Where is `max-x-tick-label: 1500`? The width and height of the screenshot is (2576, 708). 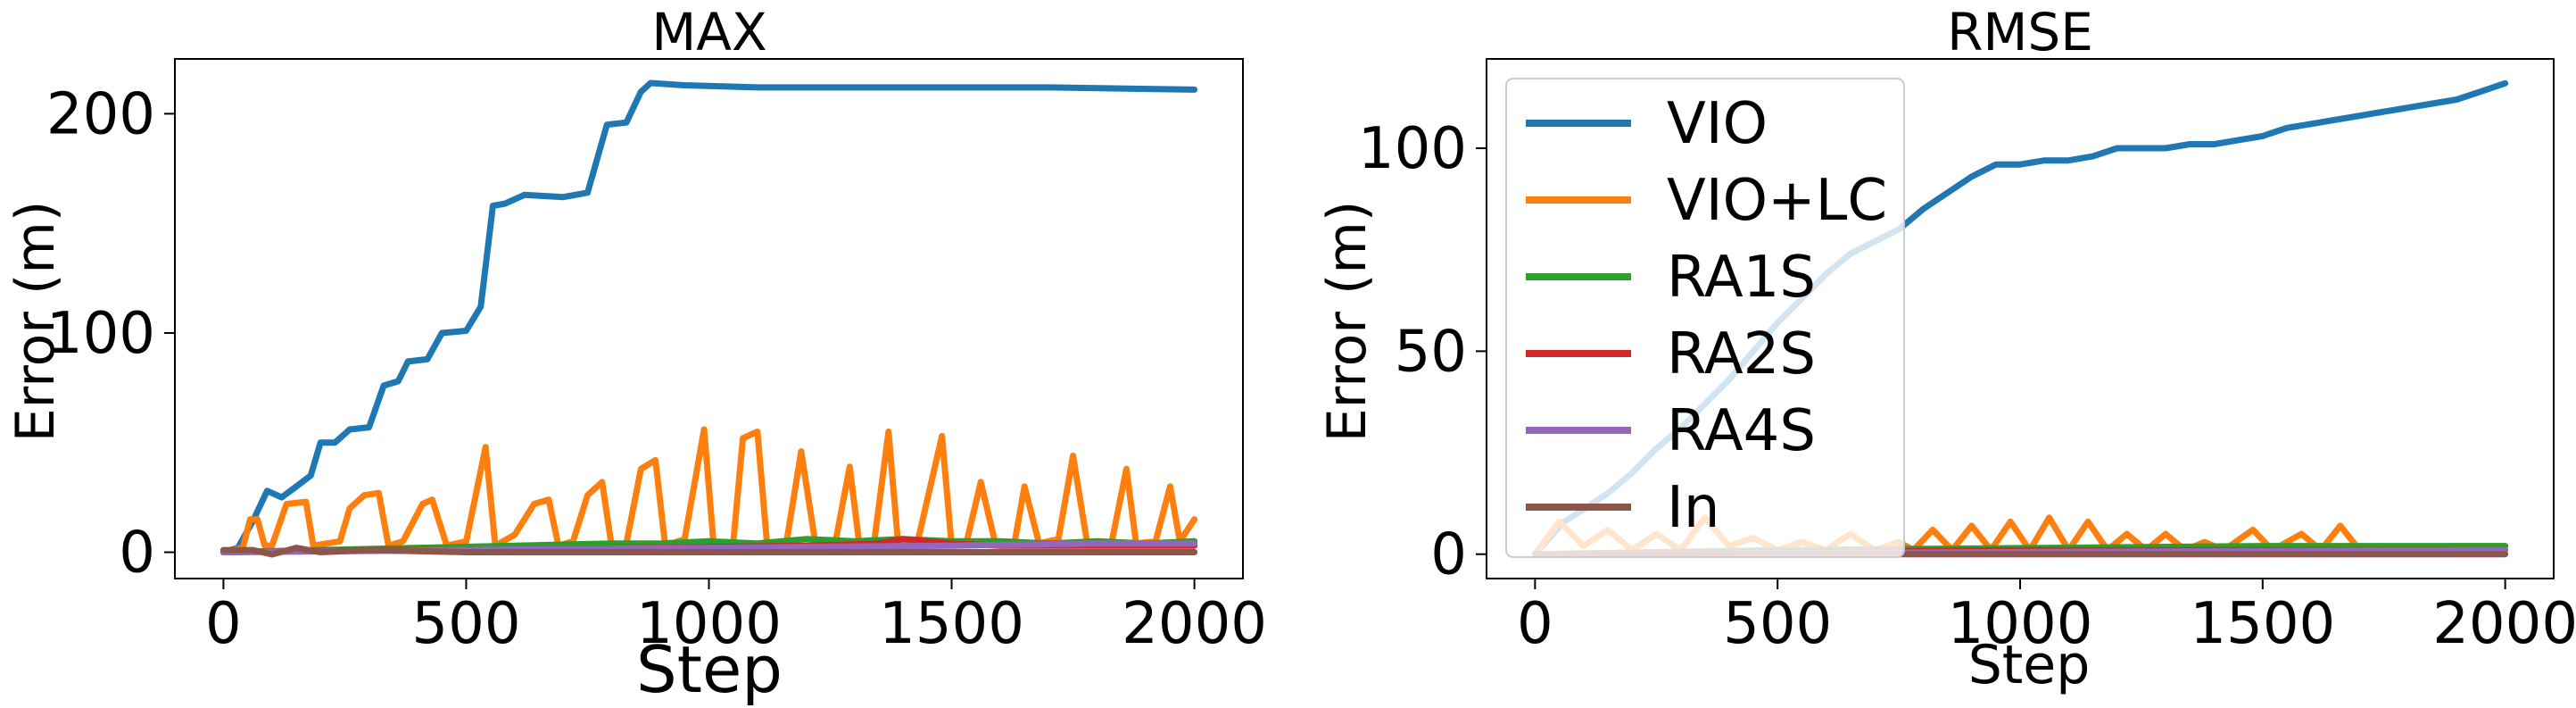 max-x-tick-label: 1500 is located at coordinates (952, 624).